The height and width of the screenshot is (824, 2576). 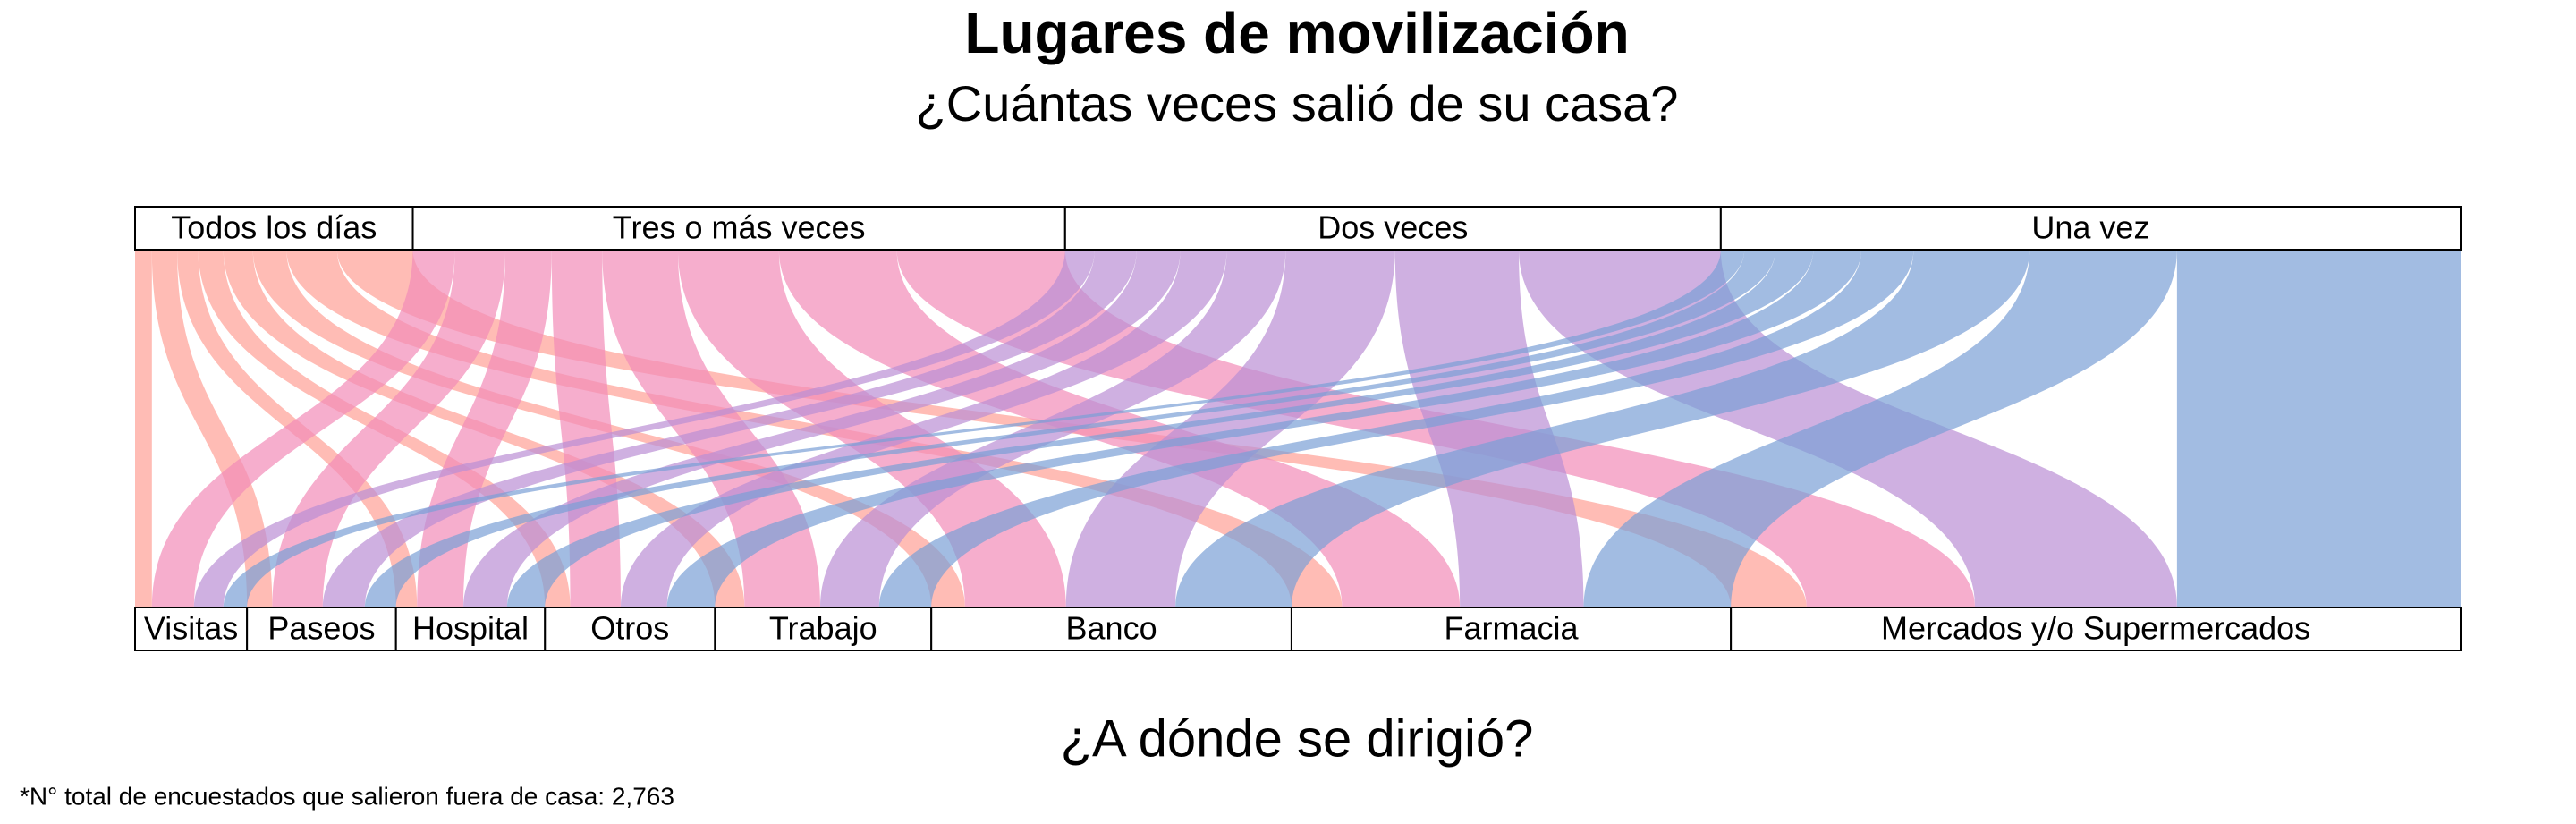 I want to click on chart-title: Lugares de movilización, so click(x=1296, y=33).